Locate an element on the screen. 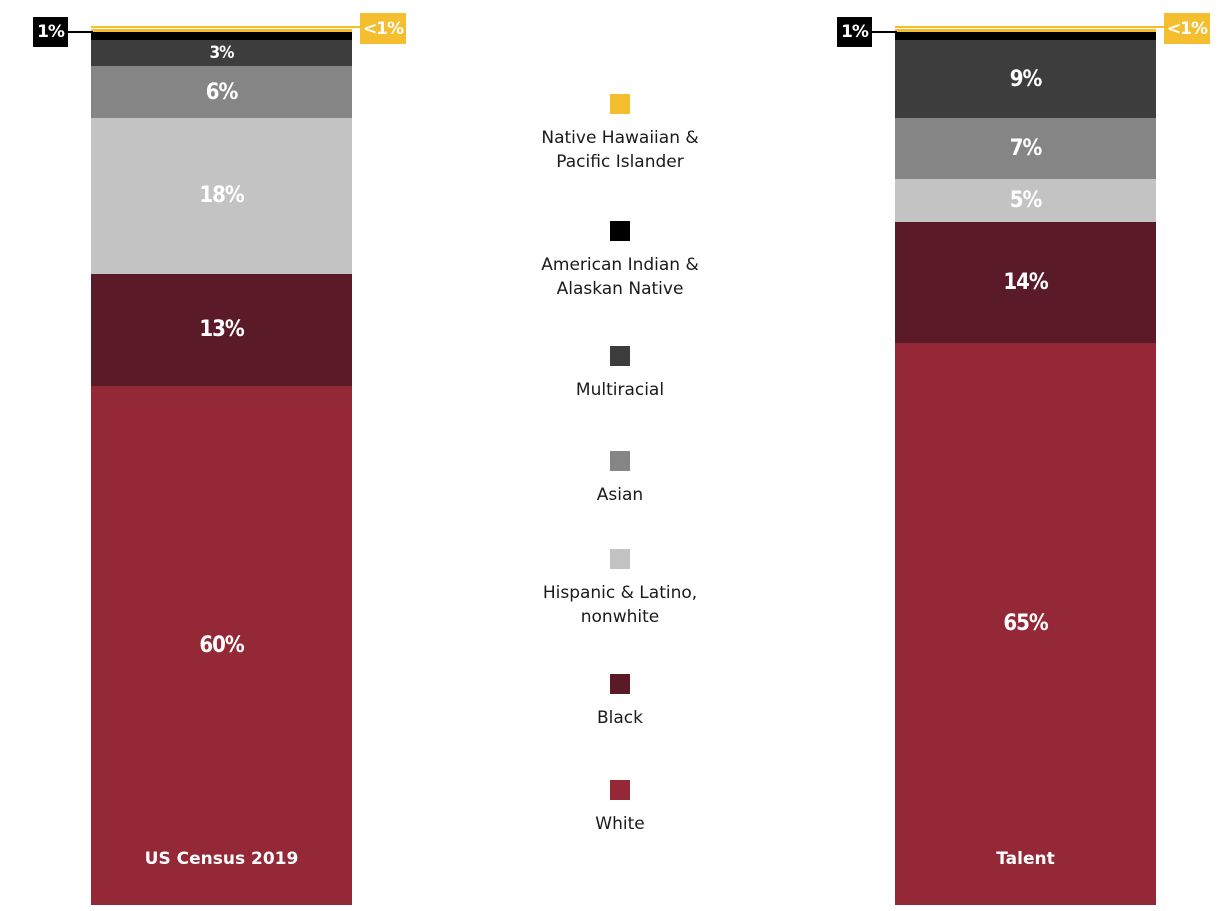 Image resolution: width=1229 pixels, height=911 pixels. bar-segment: 13% is located at coordinates (221, 330).